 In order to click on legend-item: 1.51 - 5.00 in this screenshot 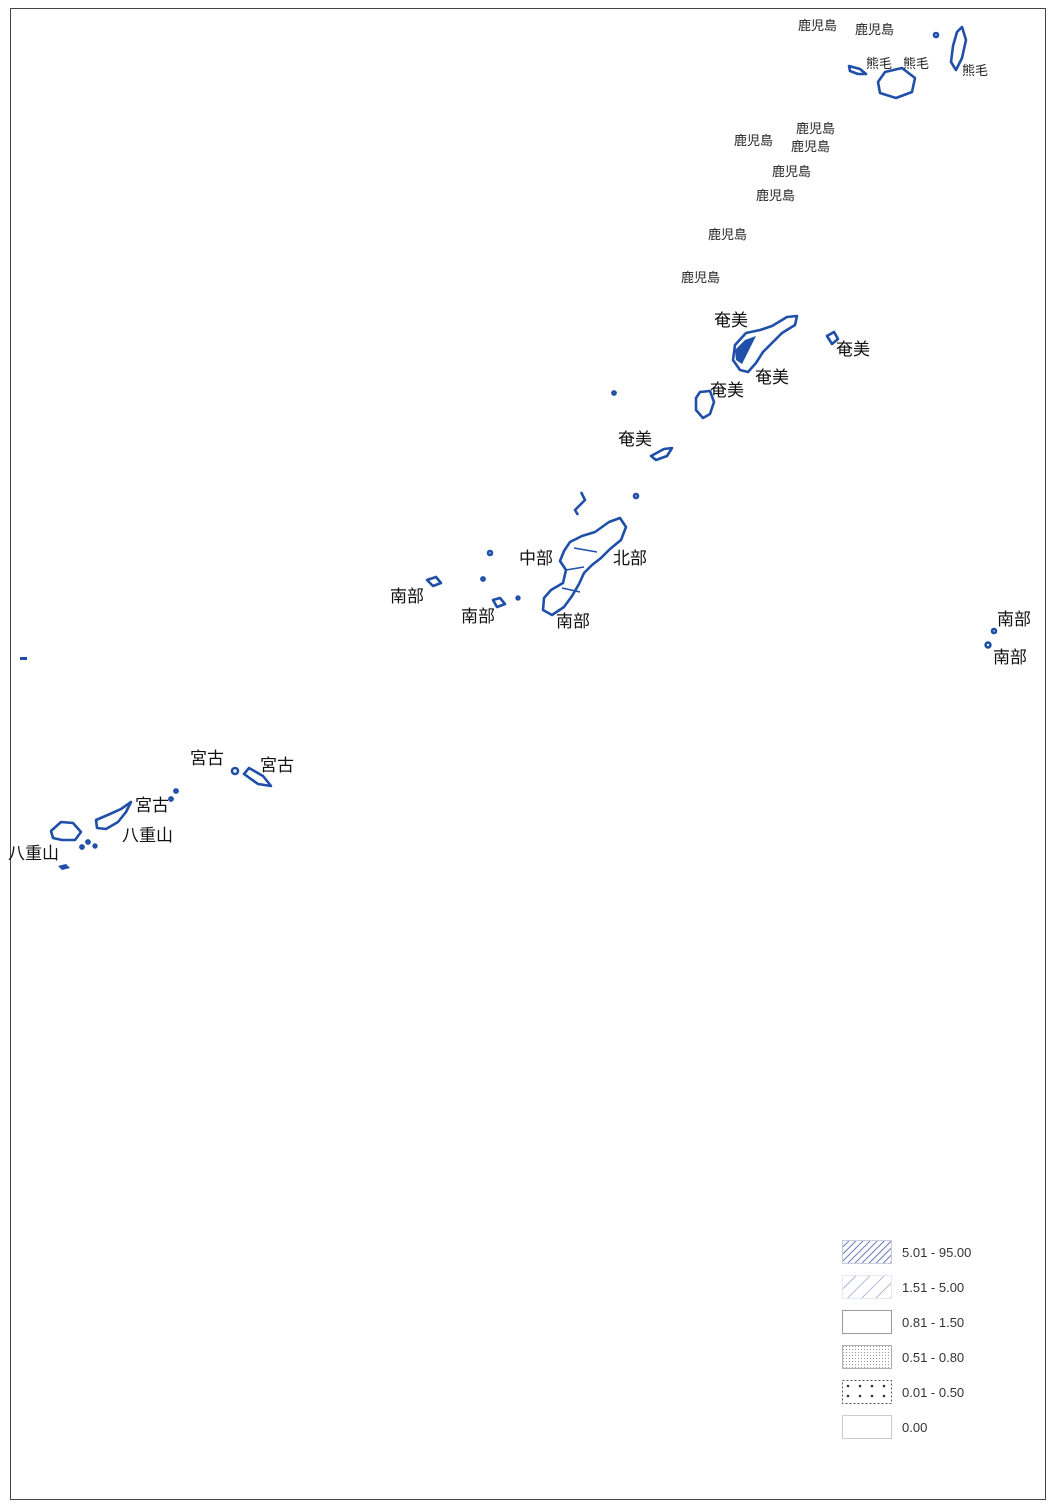, I will do `click(932, 1290)`.